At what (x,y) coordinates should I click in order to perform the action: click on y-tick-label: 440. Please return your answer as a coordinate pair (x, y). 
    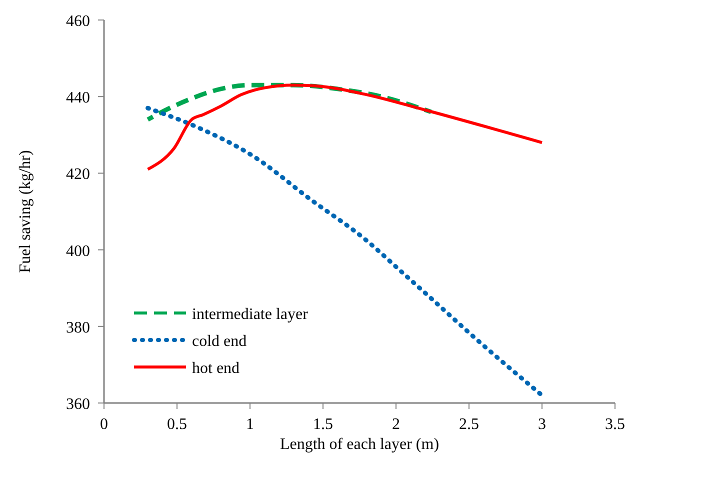
    Looking at the image, I should click on (78, 98).